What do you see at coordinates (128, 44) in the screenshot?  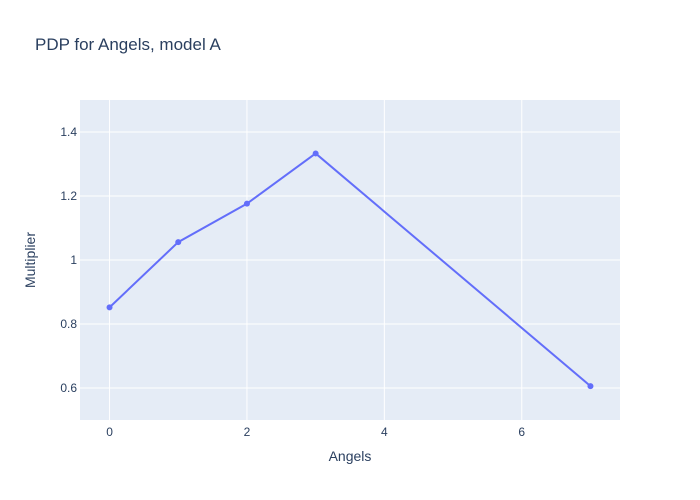 I see `chart-title: PDP for Angels, model A` at bounding box center [128, 44].